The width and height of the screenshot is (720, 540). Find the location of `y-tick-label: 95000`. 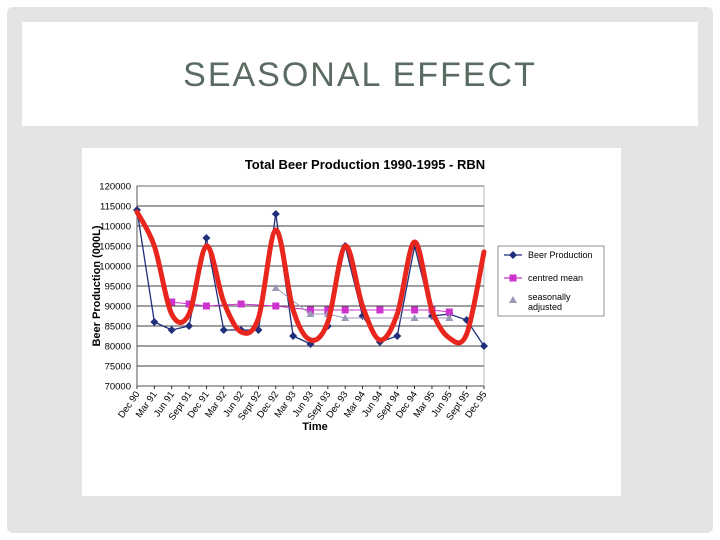

y-tick-label: 95000 is located at coordinates (118, 287).